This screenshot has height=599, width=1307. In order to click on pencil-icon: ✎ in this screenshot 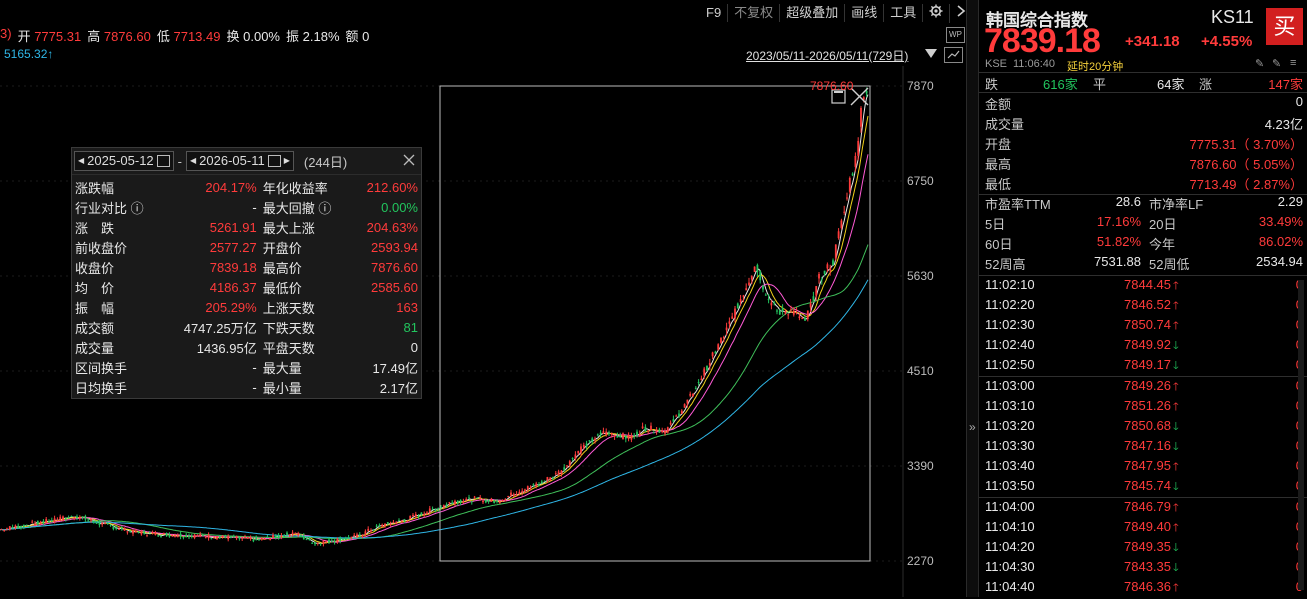, I will do `click(1260, 64)`.